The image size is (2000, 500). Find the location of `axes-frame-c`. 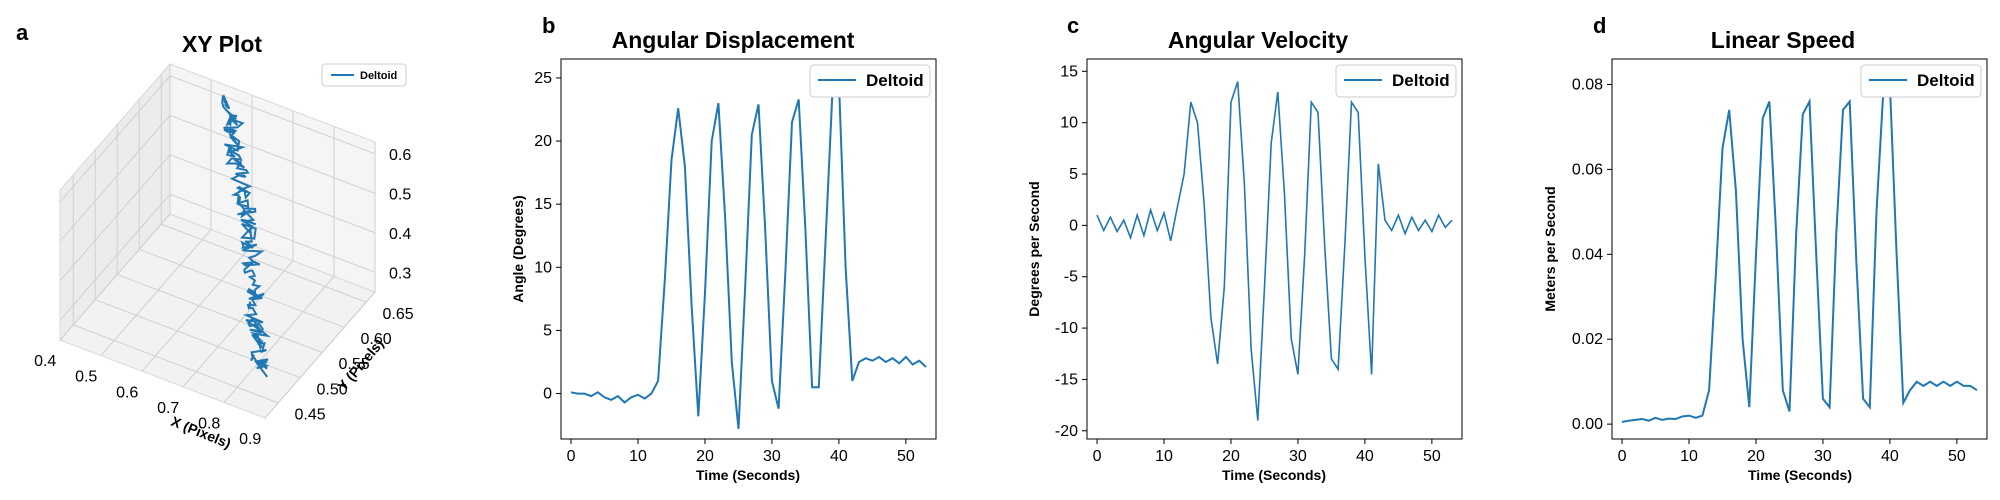

axes-frame-c is located at coordinates (1274, 249).